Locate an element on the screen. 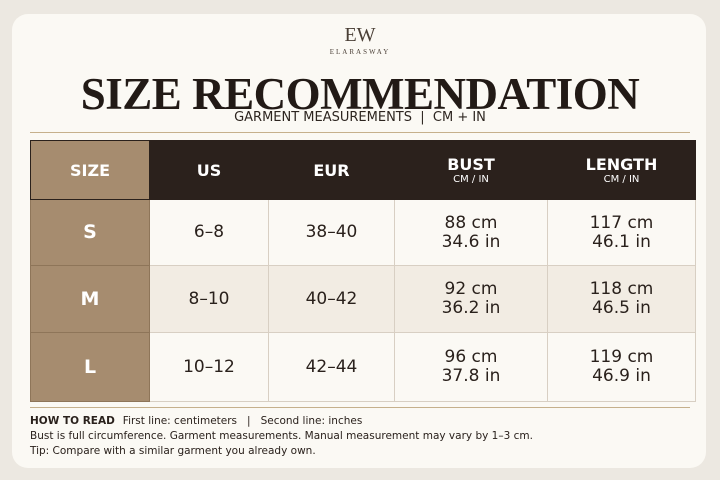  cell: S is located at coordinates (90, 232).